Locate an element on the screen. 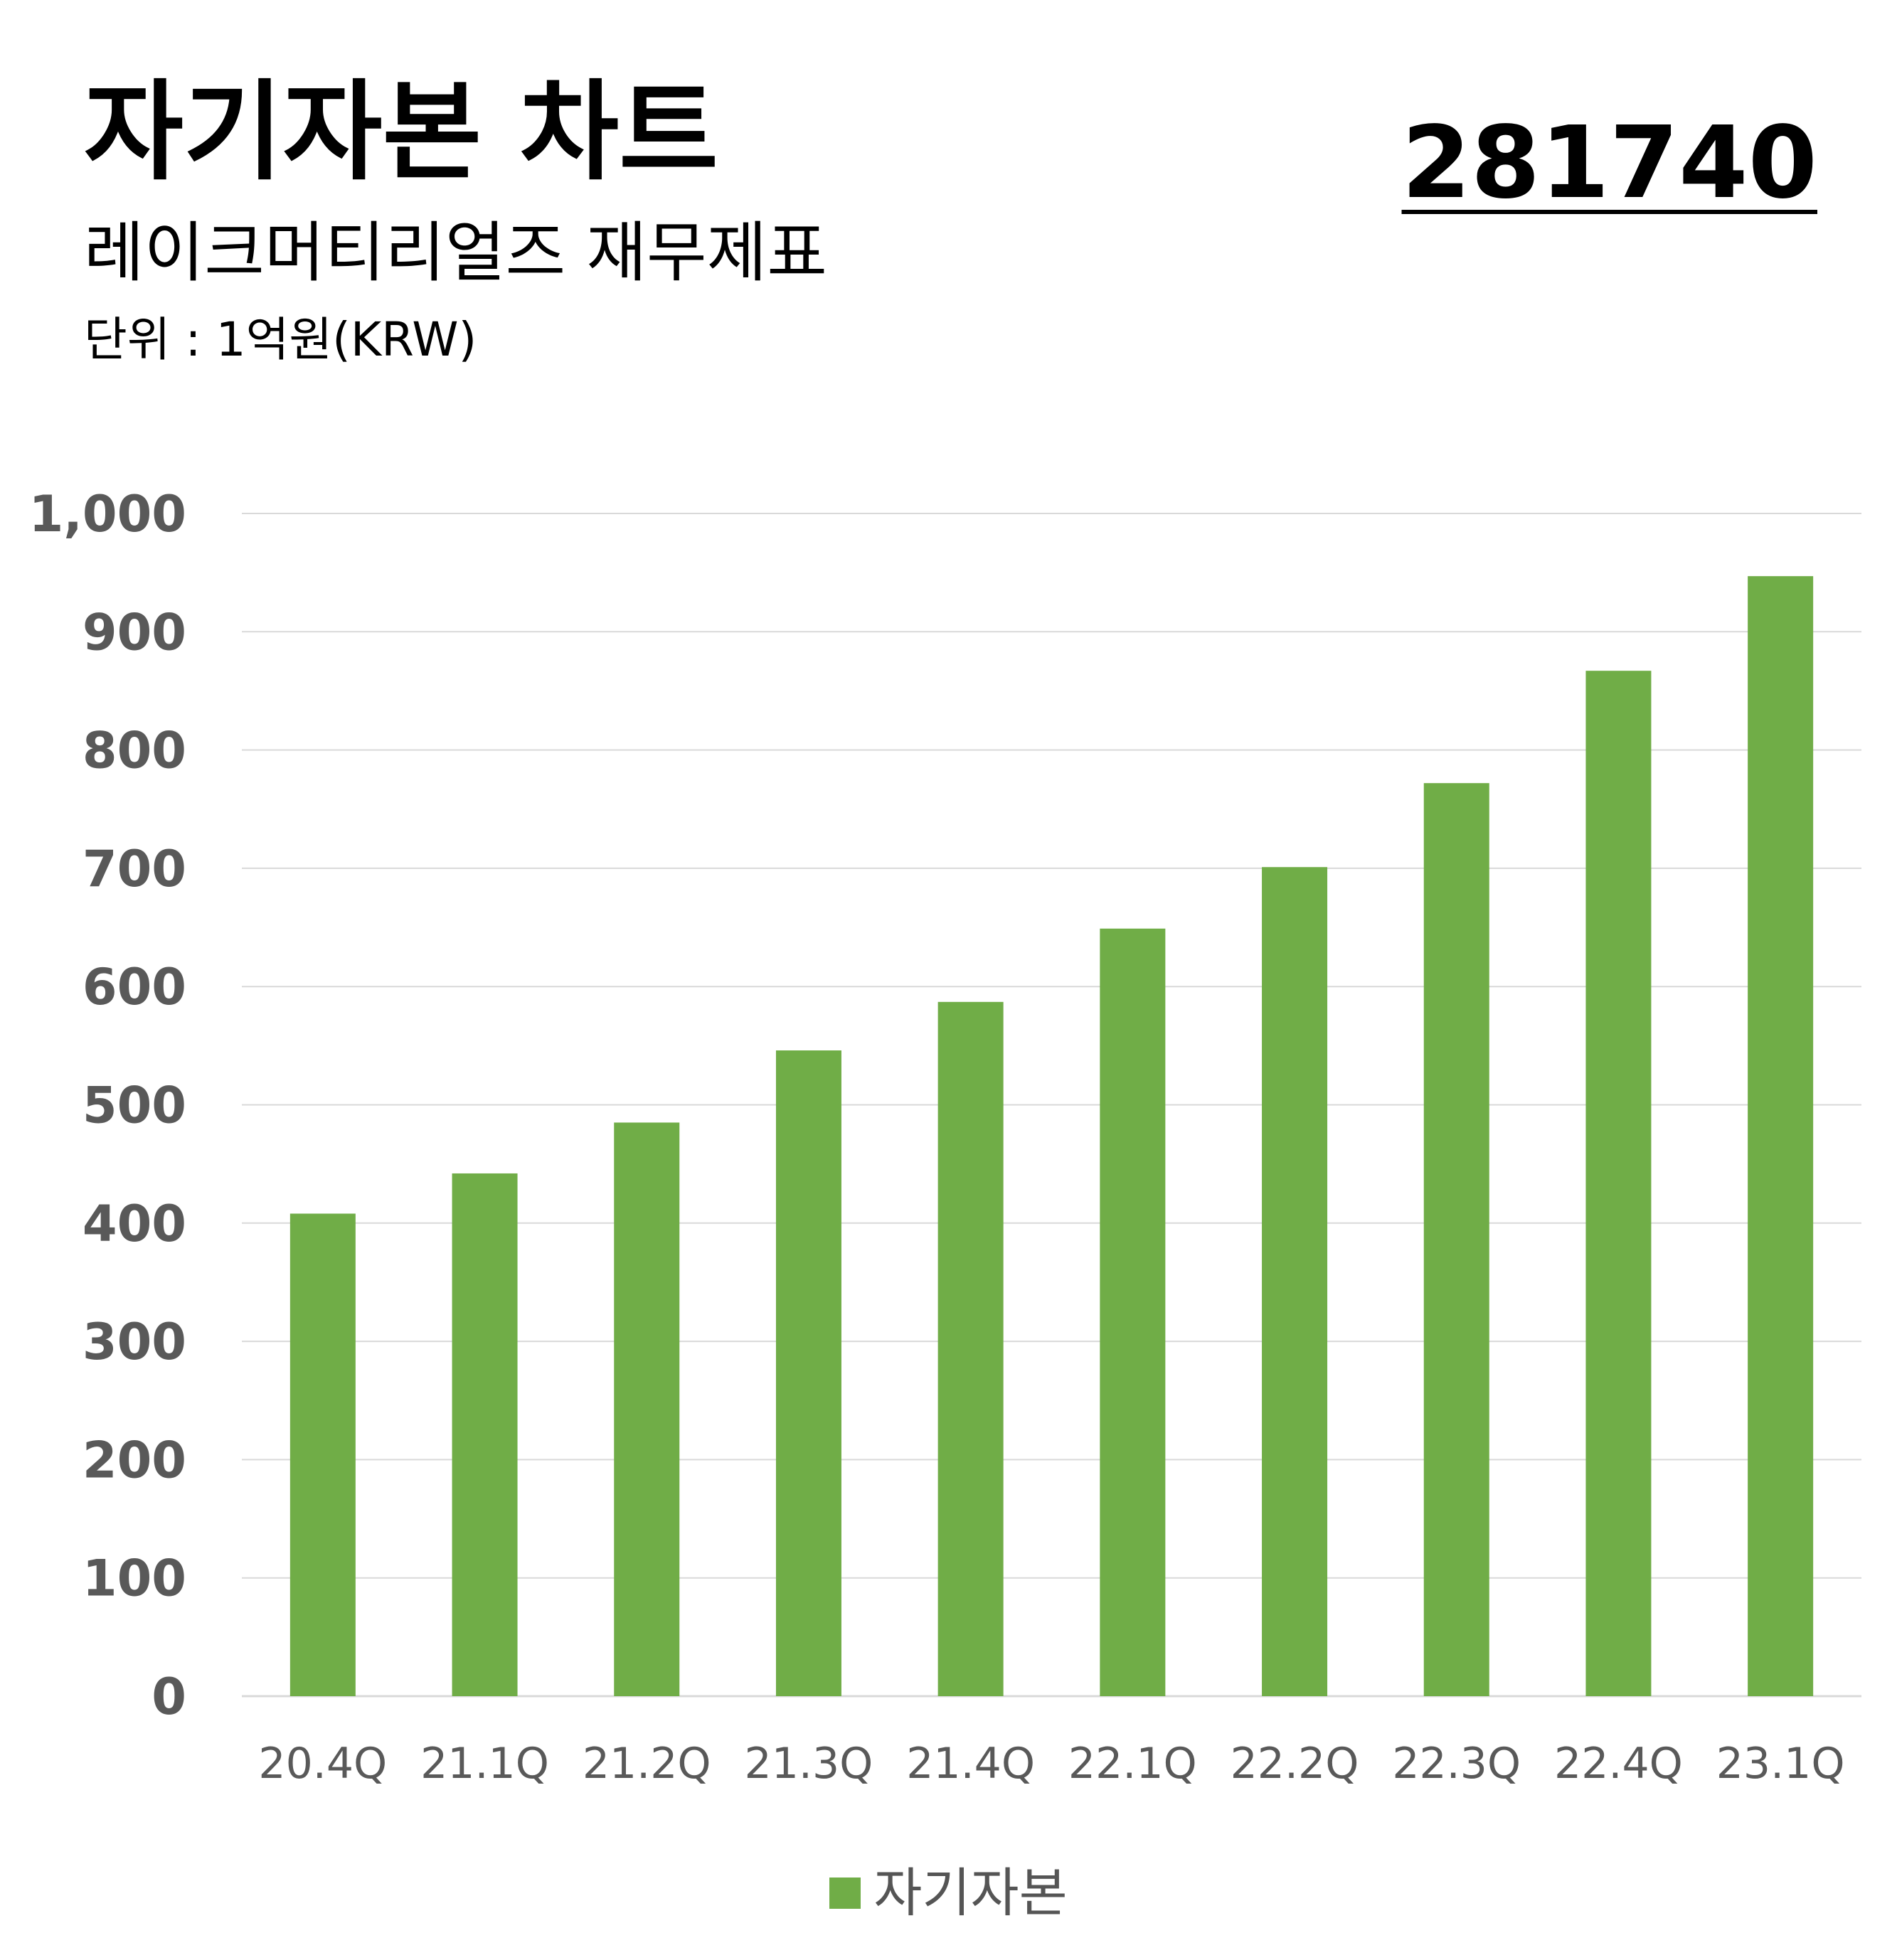 This screenshot has height=1960, width=1897. y-axis-ticks: 0 100 200 300 400 500 600 700 800 900 1,000 is located at coordinates (108, 1105).